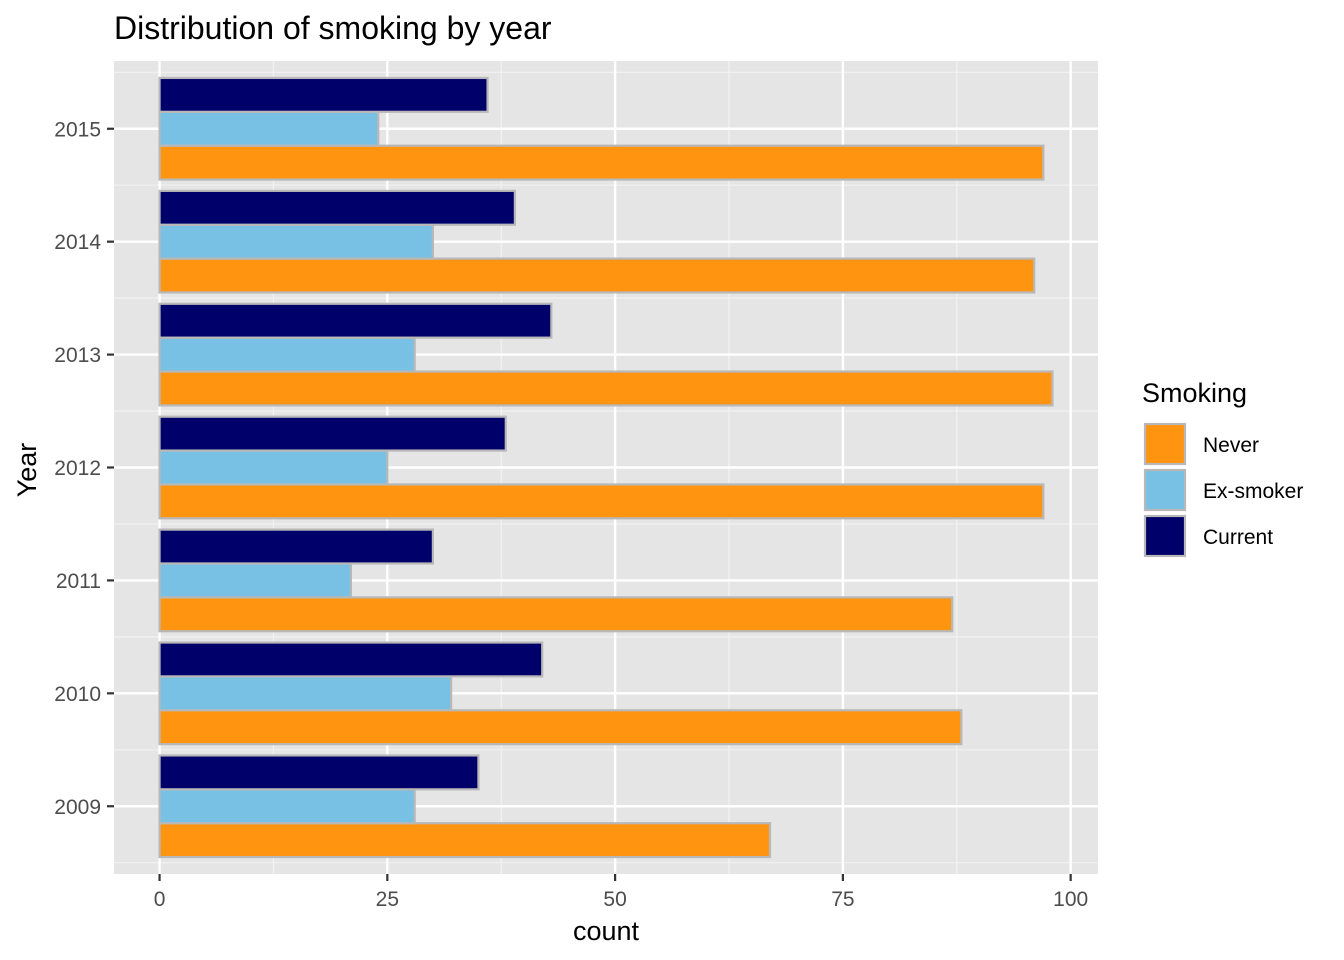 The image size is (1344, 960). What do you see at coordinates (287, 354) in the screenshot?
I see `bar-ex-smoker-2013` at bounding box center [287, 354].